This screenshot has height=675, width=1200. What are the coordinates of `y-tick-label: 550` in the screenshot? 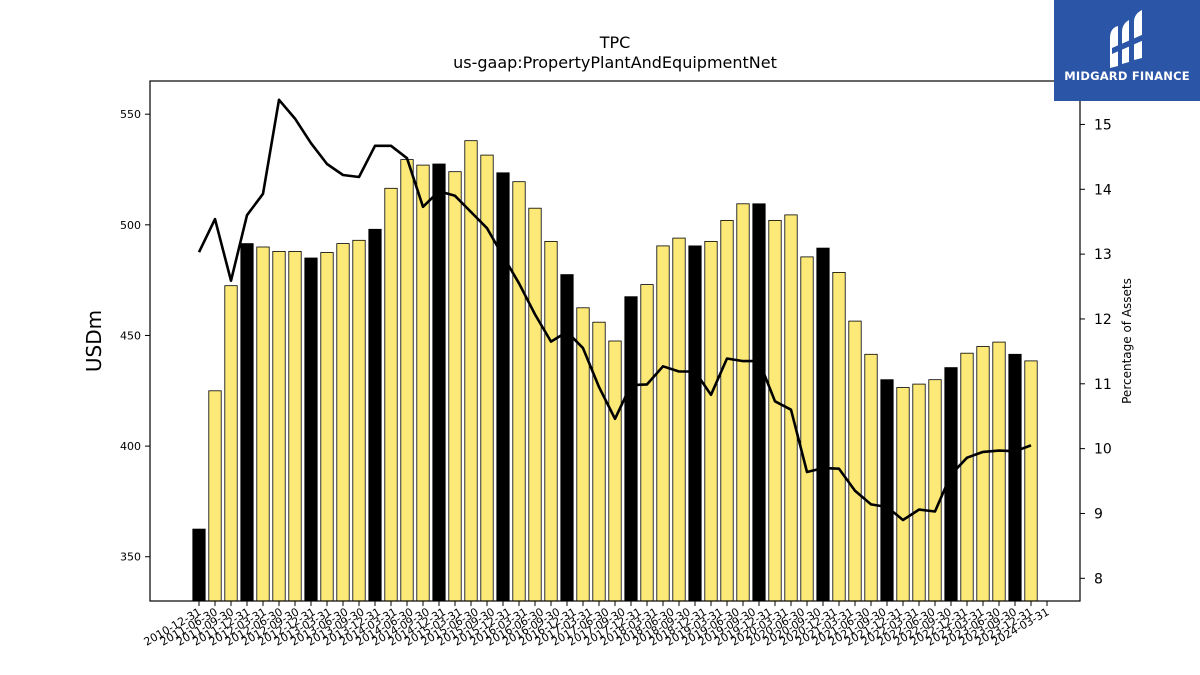 It's located at (130, 114).